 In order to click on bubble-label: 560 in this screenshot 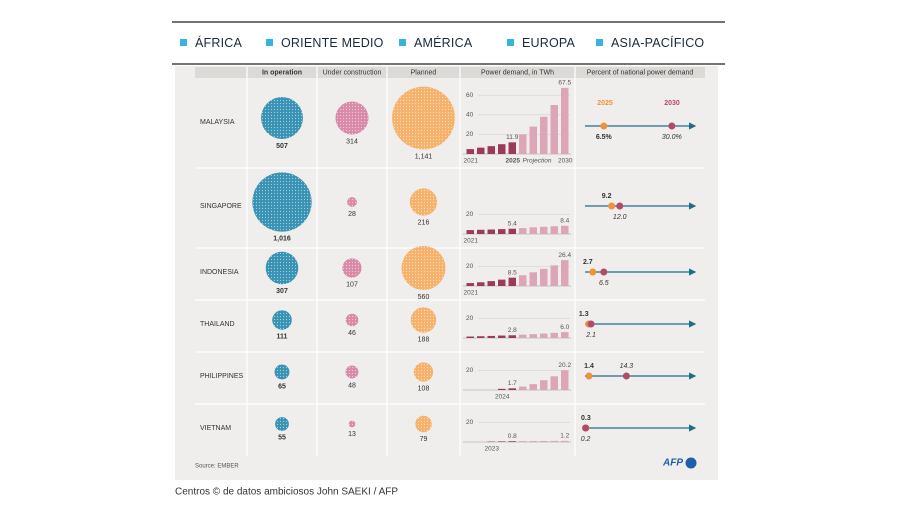, I will do `click(424, 297)`.